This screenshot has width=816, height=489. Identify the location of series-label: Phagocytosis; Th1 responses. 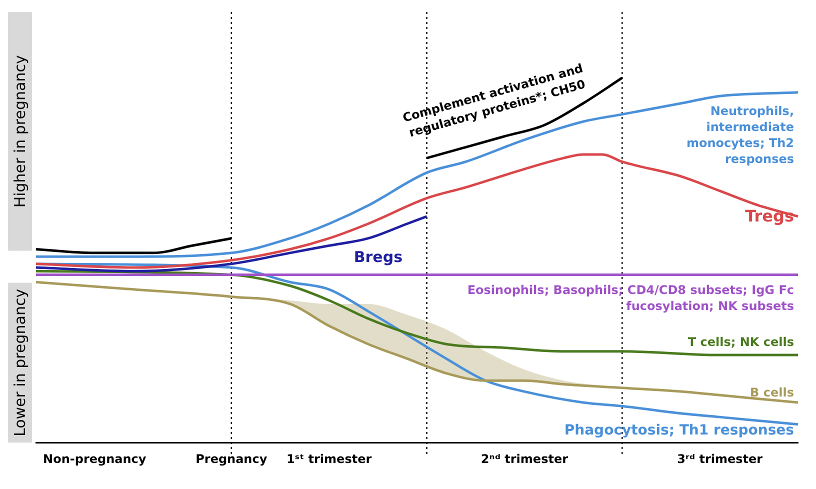
(679, 430).